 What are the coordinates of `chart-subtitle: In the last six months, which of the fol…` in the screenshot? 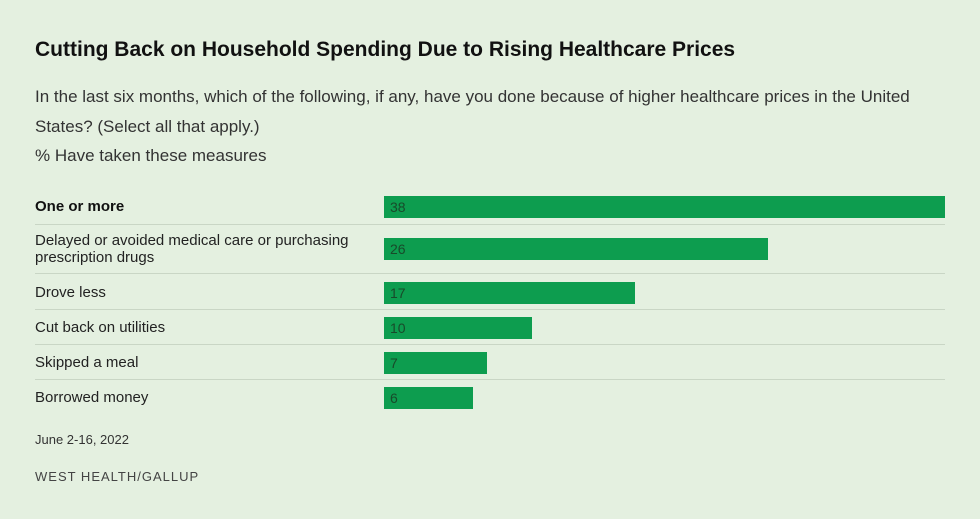 It's located at (472, 111).